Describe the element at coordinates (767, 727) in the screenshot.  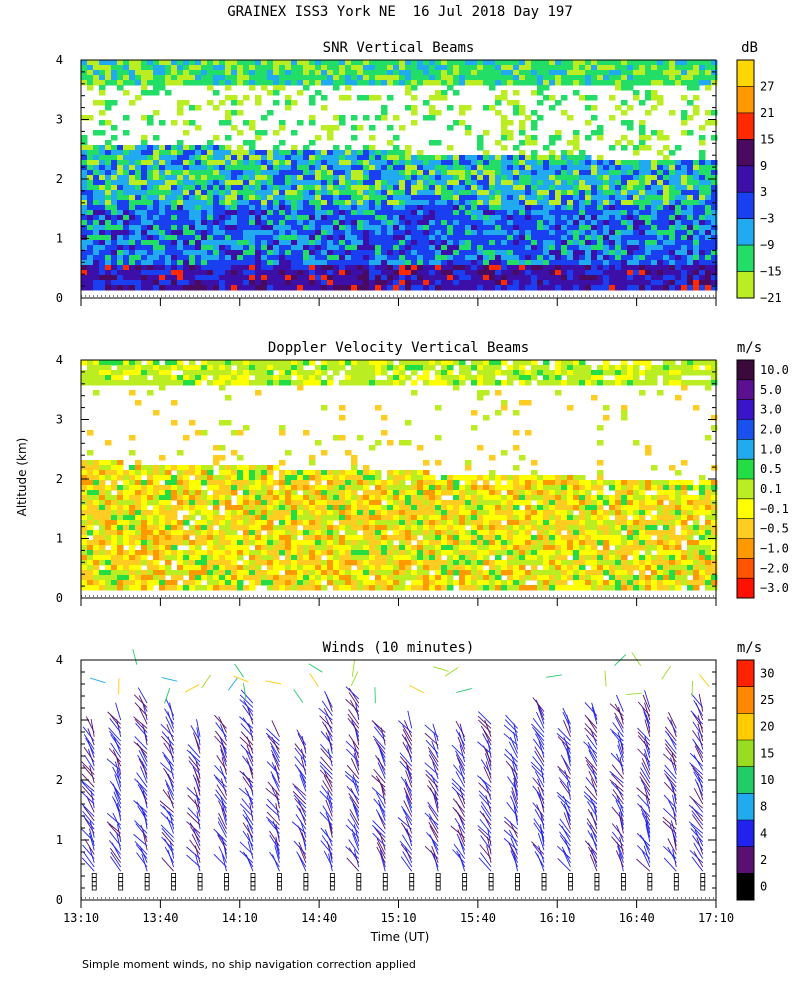
I see `colorbar-tick-label: 20` at that location.